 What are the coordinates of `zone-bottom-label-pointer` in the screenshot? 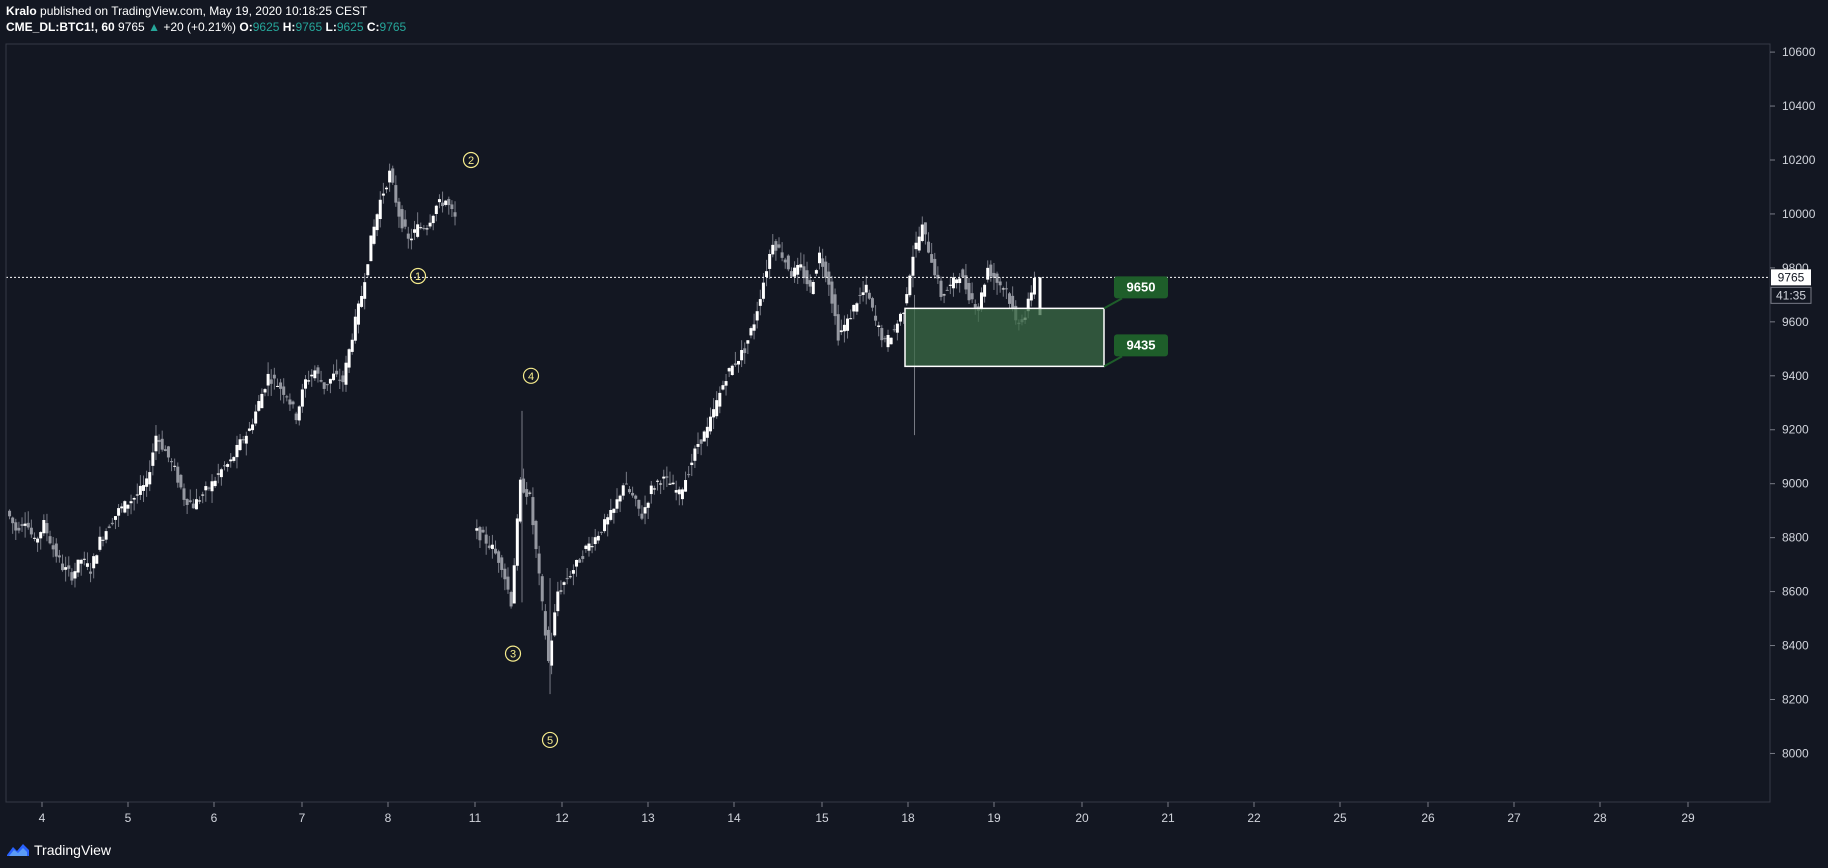 It's located at (1113, 361).